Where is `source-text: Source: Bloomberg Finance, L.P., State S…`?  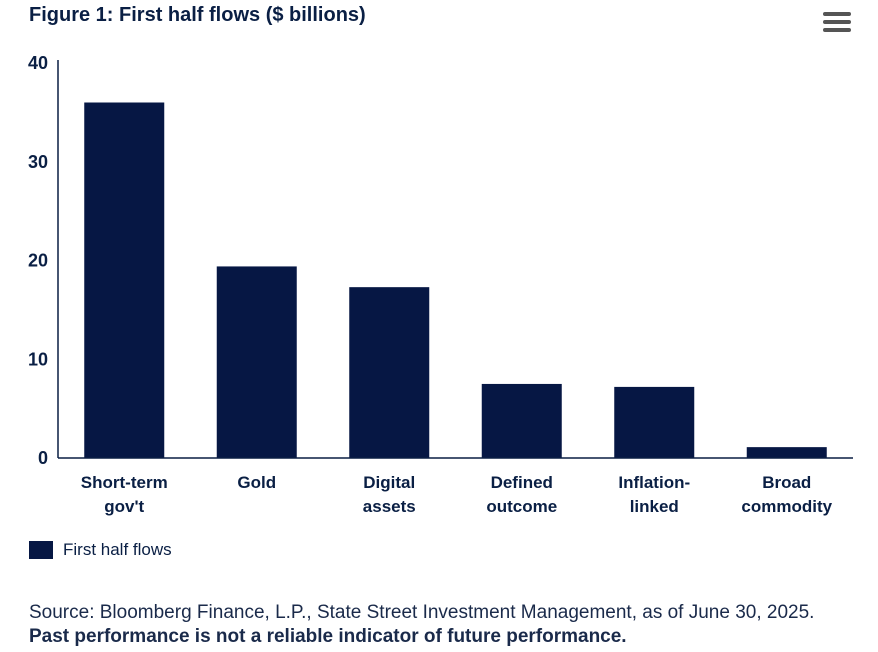
source-text: Source: Bloomberg Finance, L.P., State S… is located at coordinates (422, 612).